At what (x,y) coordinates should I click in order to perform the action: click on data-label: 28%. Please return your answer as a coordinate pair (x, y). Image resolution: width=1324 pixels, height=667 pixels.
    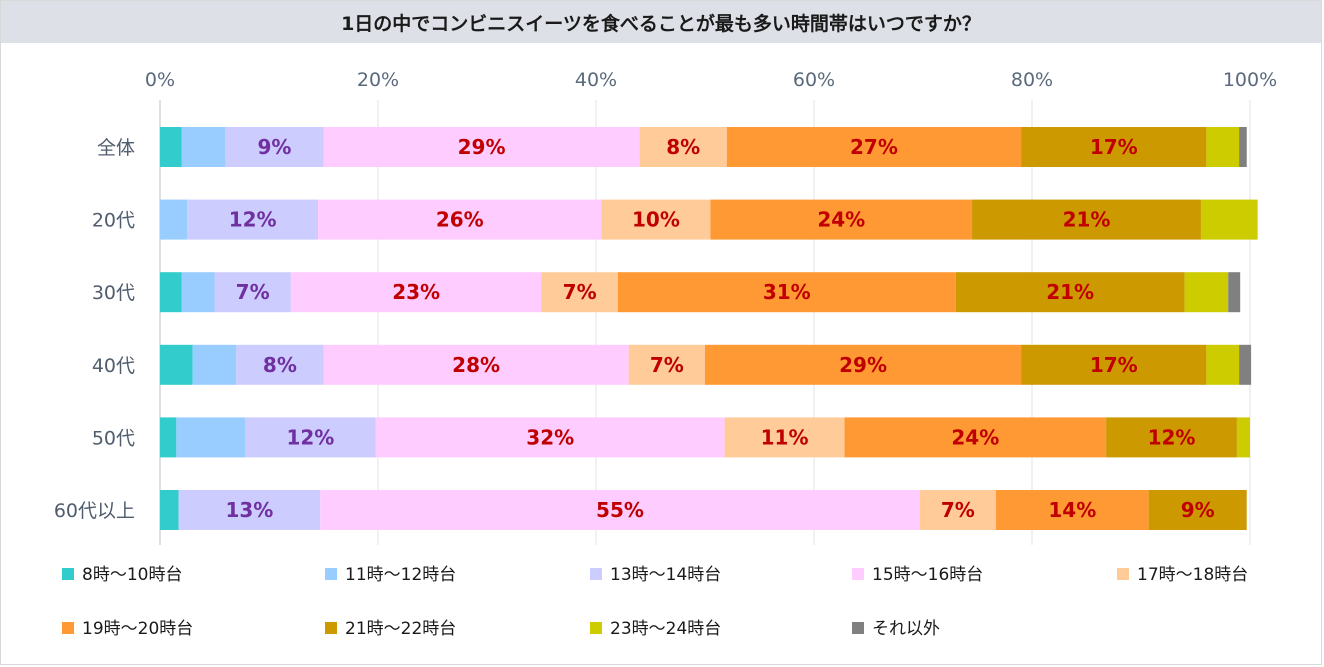
    Looking at the image, I should click on (476, 365).